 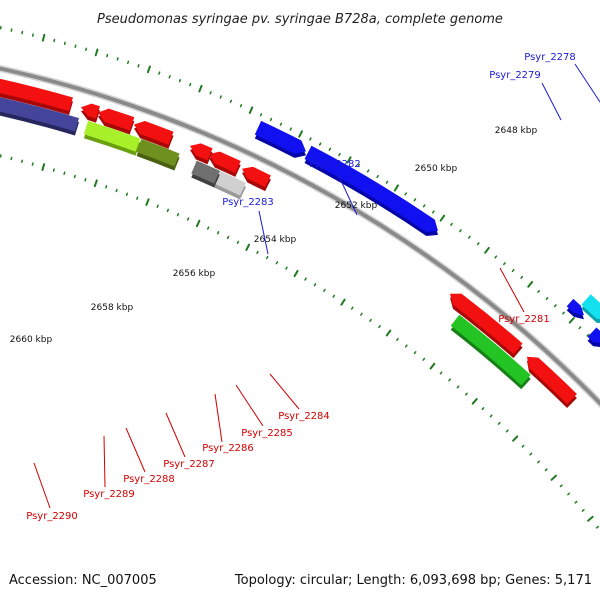 I want to click on gene-feature-psyr_2281r, so click(x=486, y=324).